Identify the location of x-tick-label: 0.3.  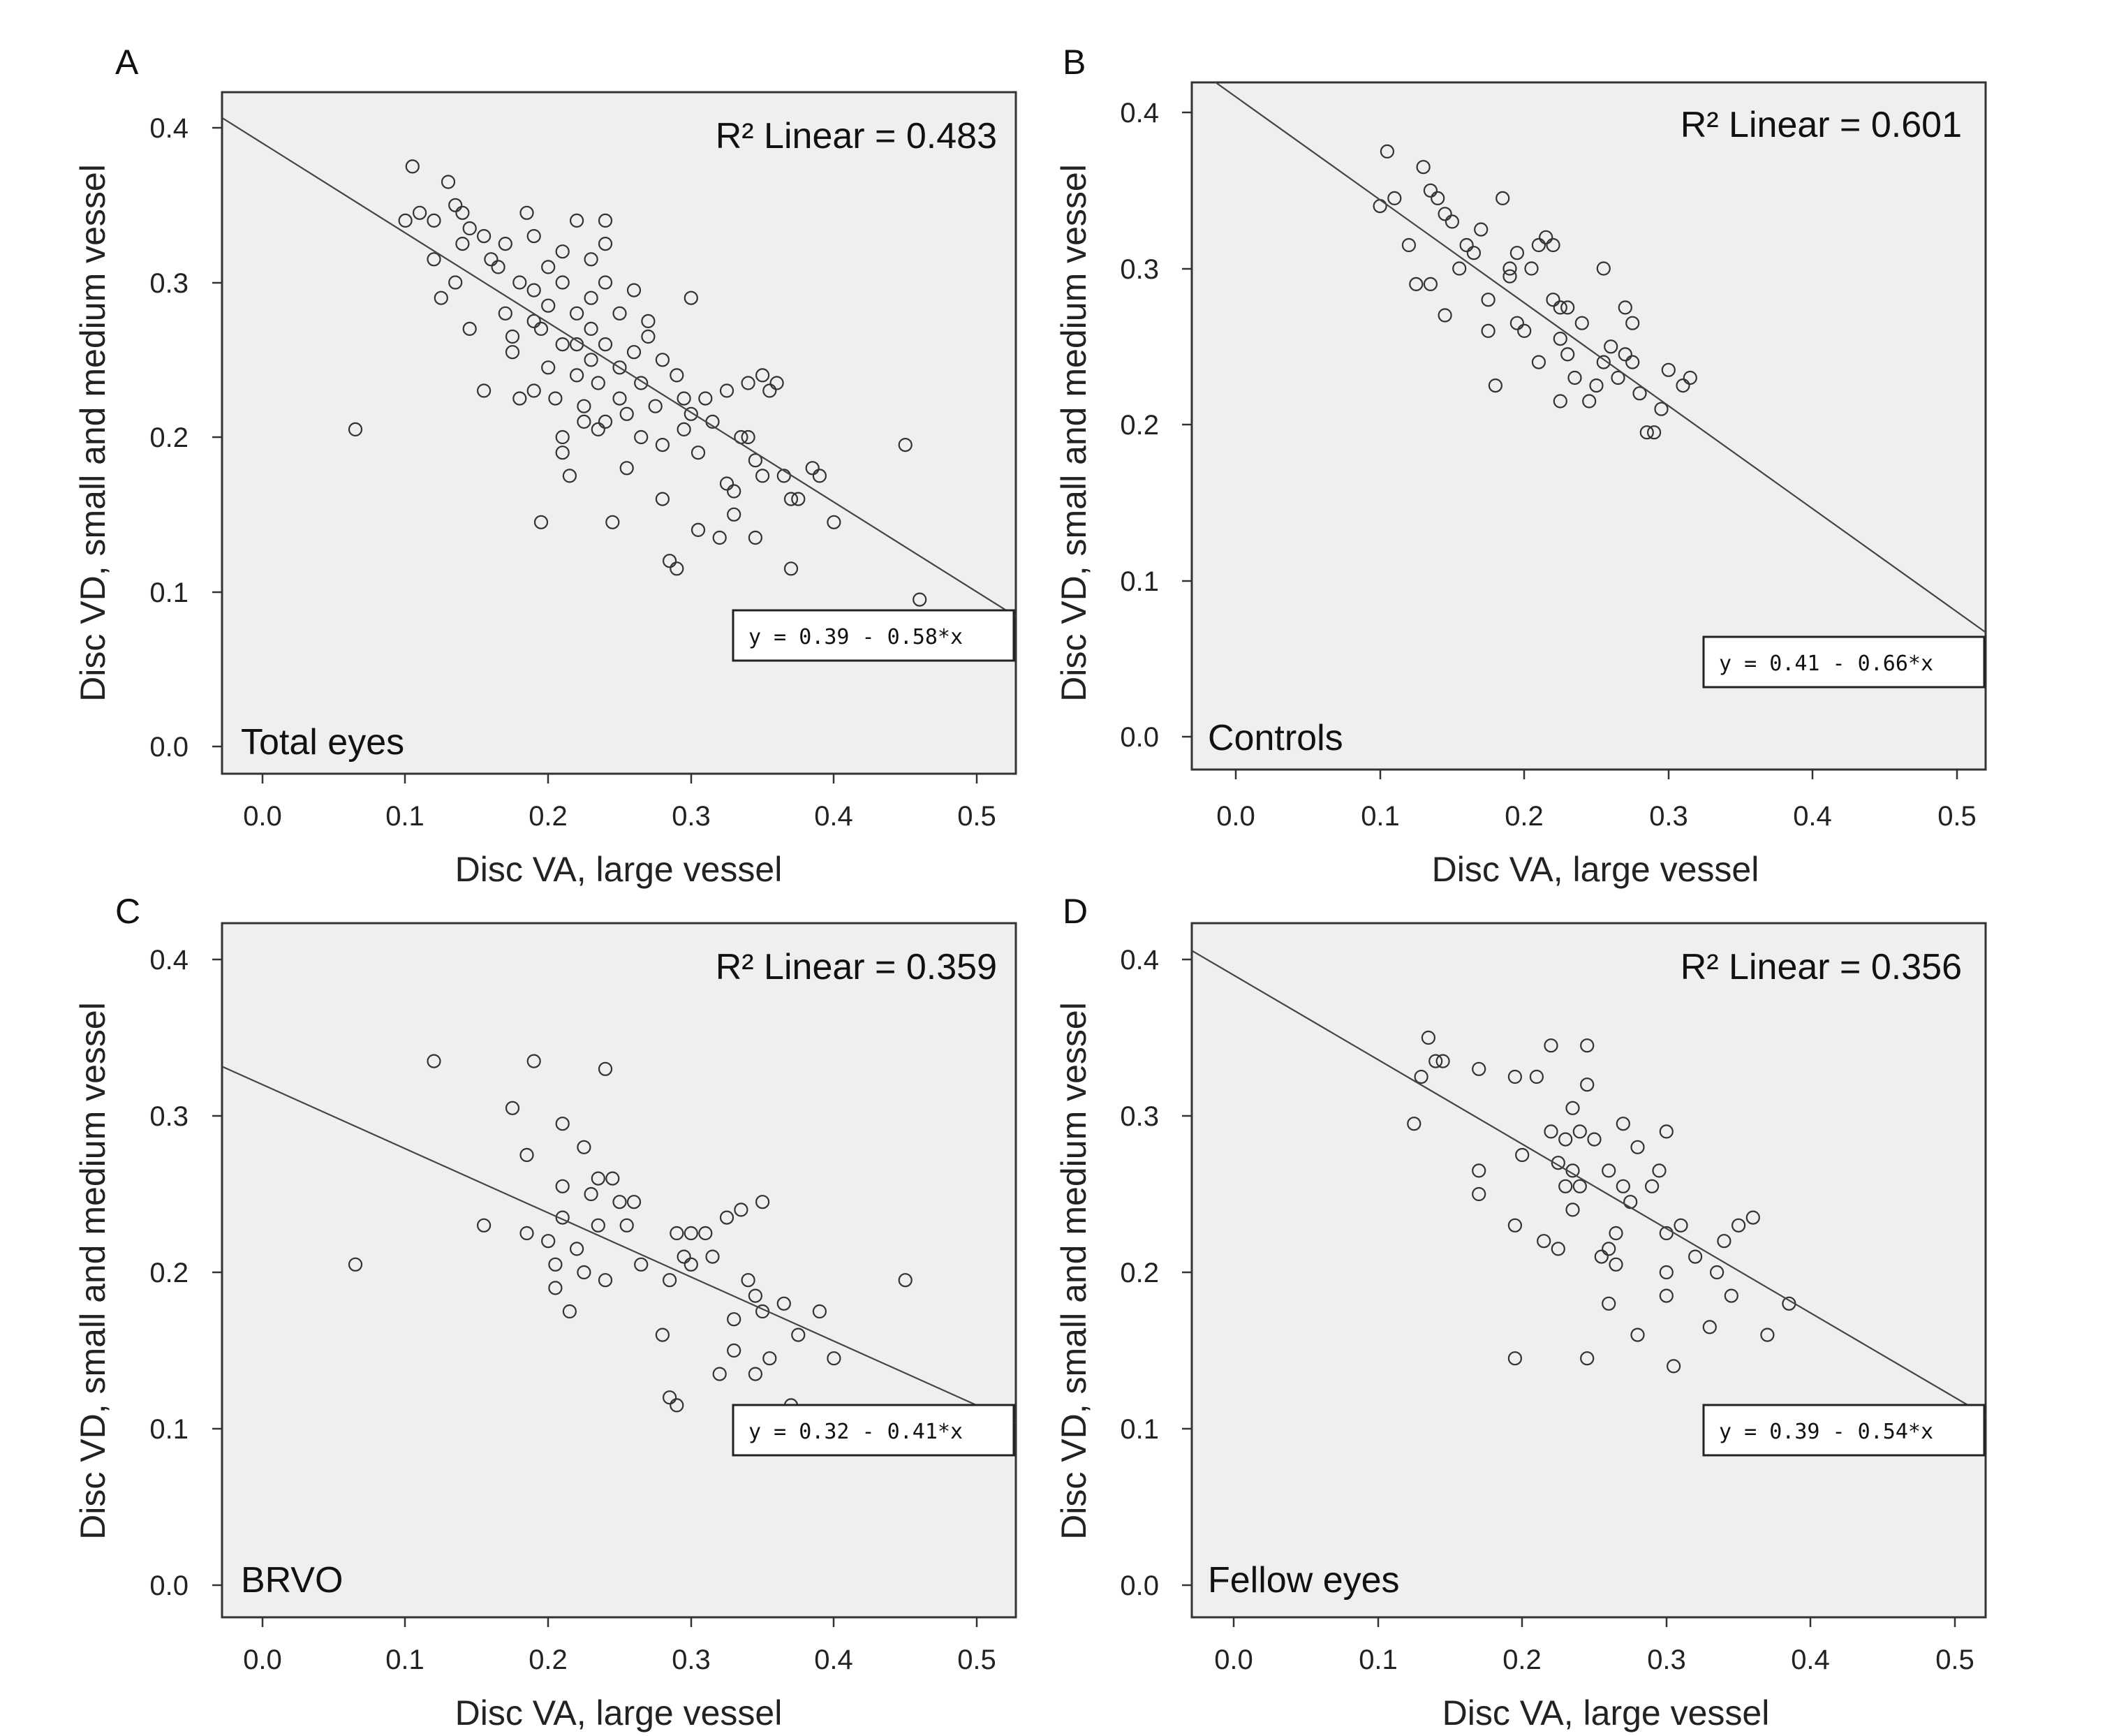
(691, 1660).